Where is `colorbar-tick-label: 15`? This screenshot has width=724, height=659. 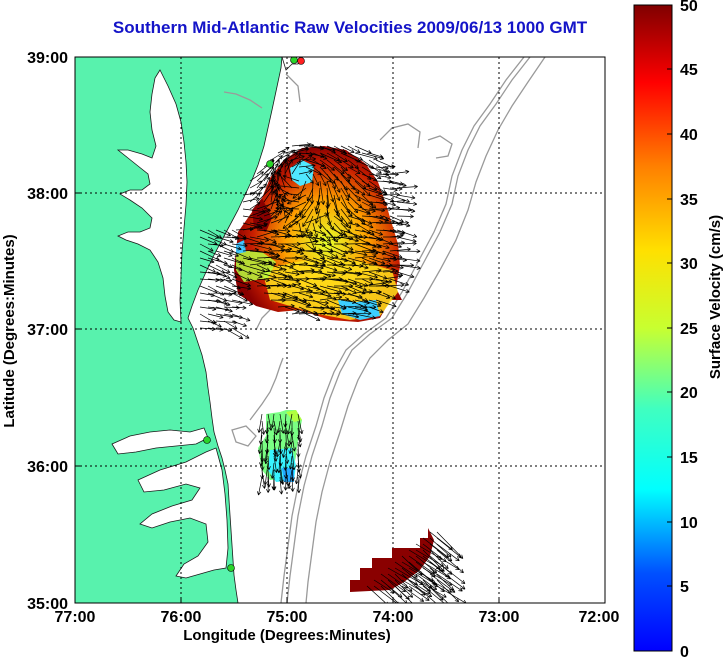
colorbar-tick-label: 15 is located at coordinates (689, 458).